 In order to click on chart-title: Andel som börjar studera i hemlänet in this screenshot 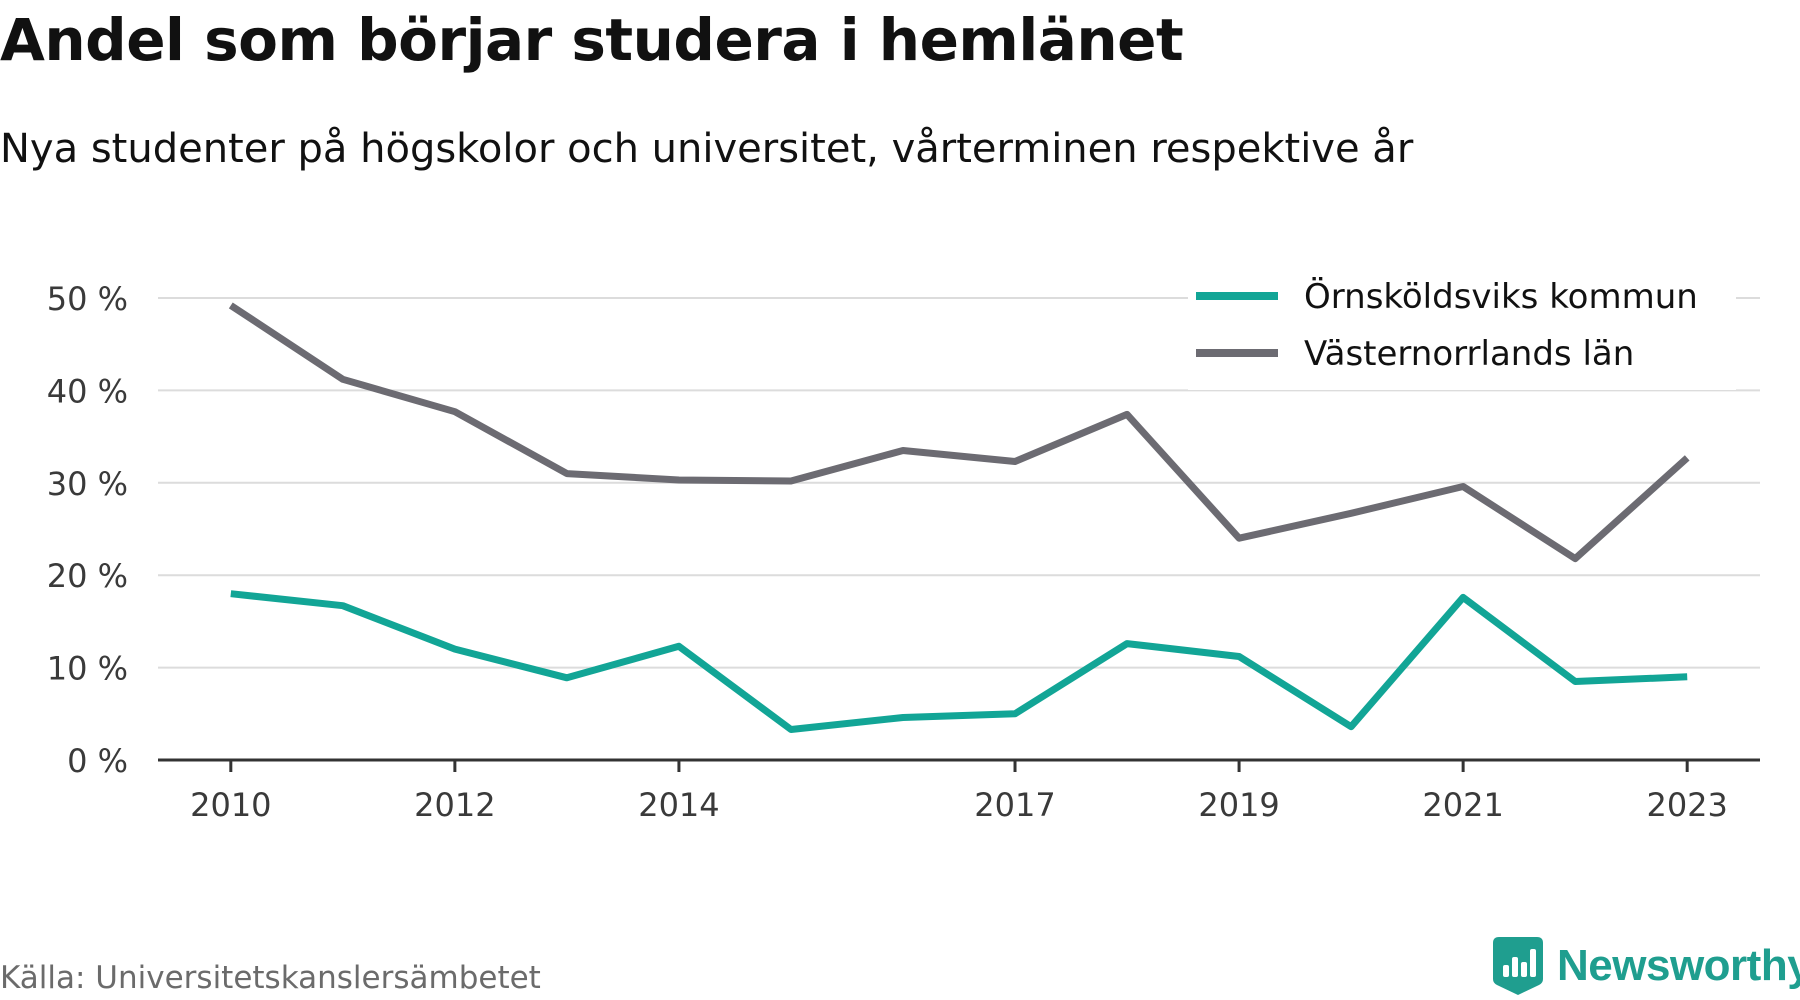, I will do `click(592, 40)`.